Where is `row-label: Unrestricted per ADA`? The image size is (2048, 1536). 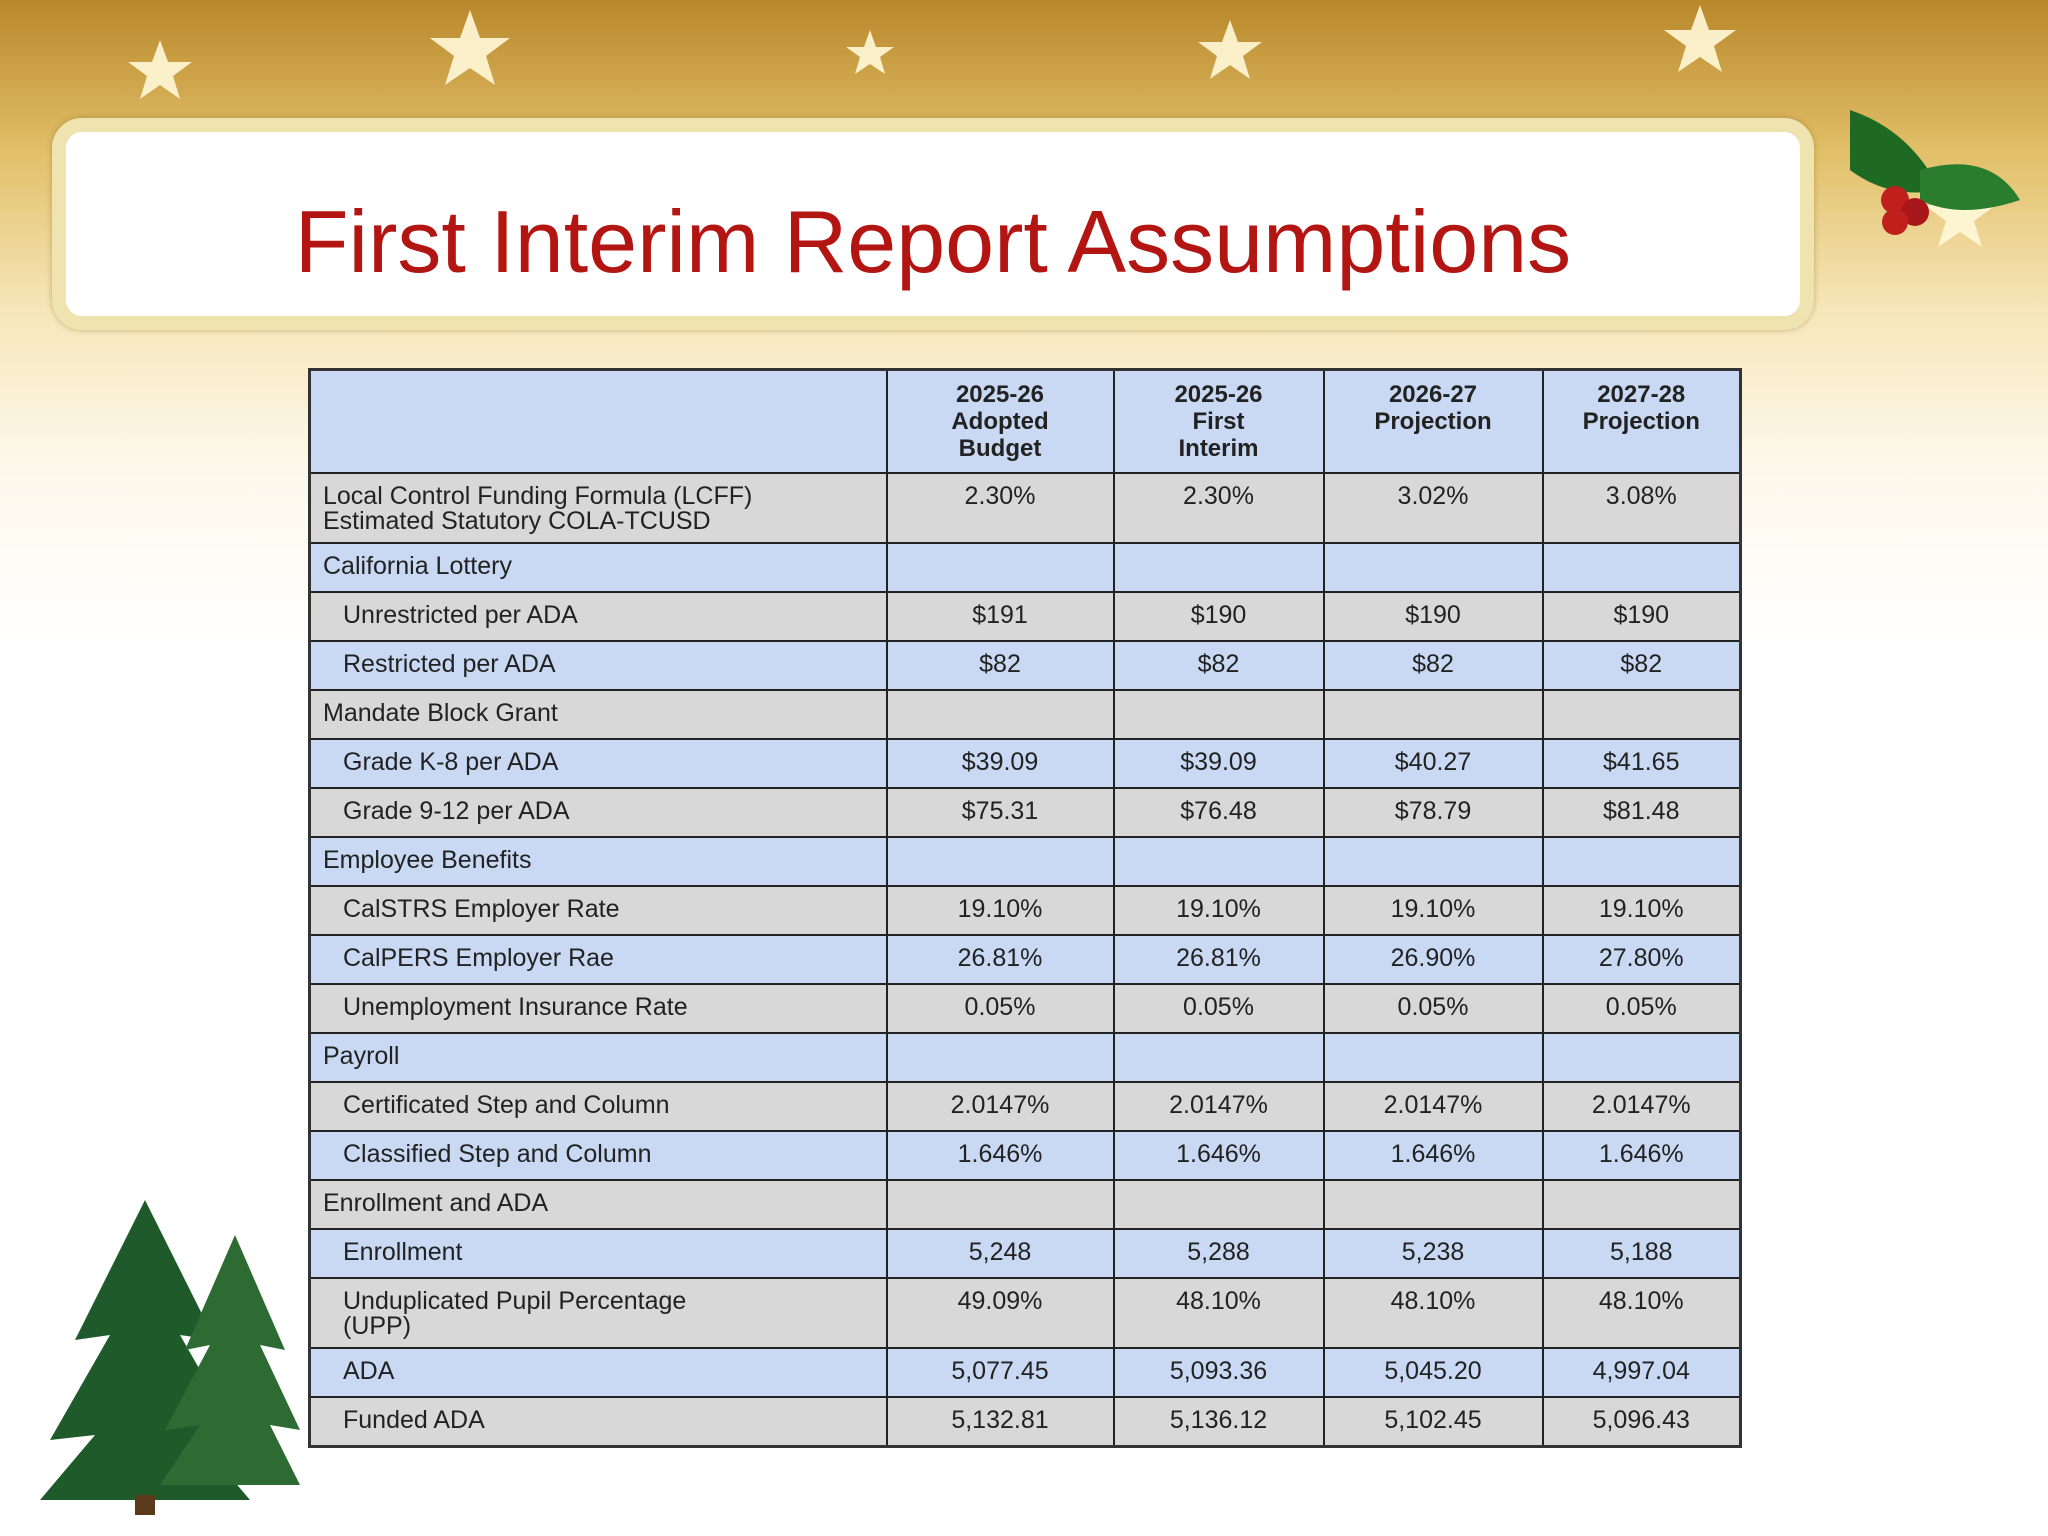 row-label: Unrestricted per ADA is located at coordinates (598, 616).